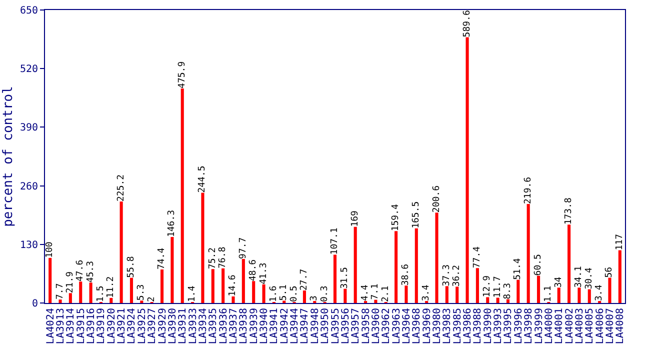 This screenshot has height=350, width=650. What do you see at coordinates (549, 294) in the screenshot?
I see `data-label: 1.1` at bounding box center [549, 294].